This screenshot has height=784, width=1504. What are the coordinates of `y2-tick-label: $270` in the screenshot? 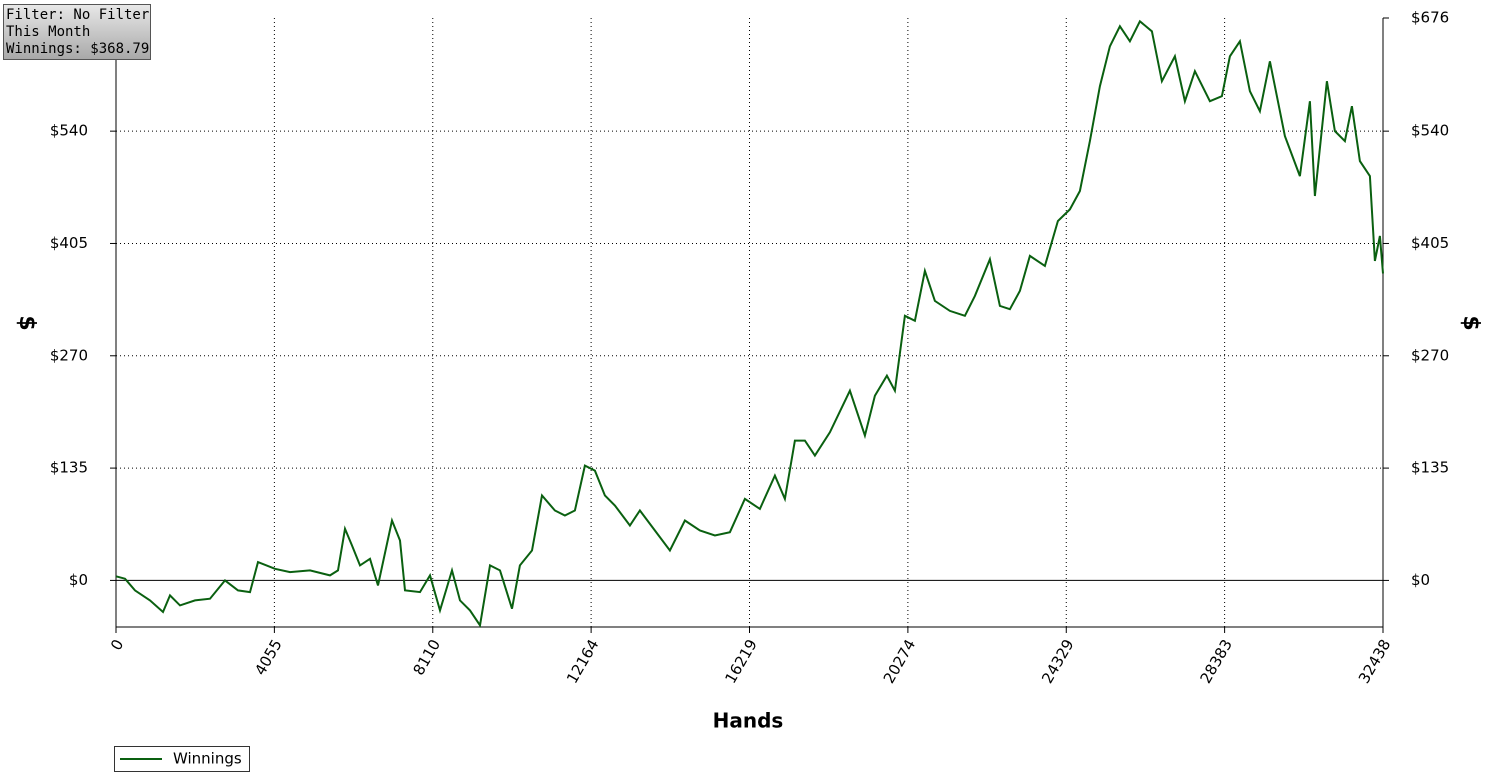 It's located at (1430, 355).